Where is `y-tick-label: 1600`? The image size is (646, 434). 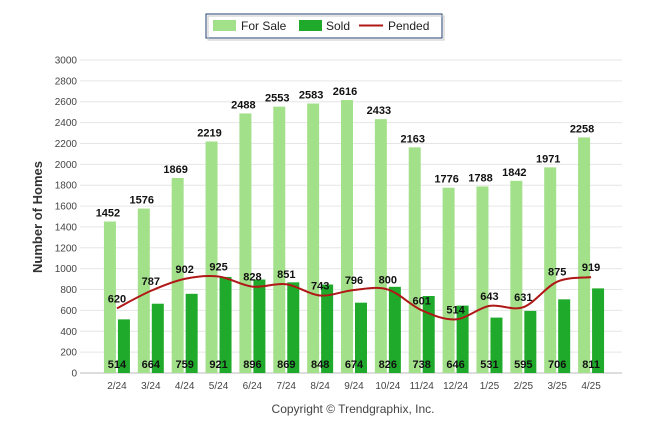 y-tick-label: 1600 is located at coordinates (66, 207).